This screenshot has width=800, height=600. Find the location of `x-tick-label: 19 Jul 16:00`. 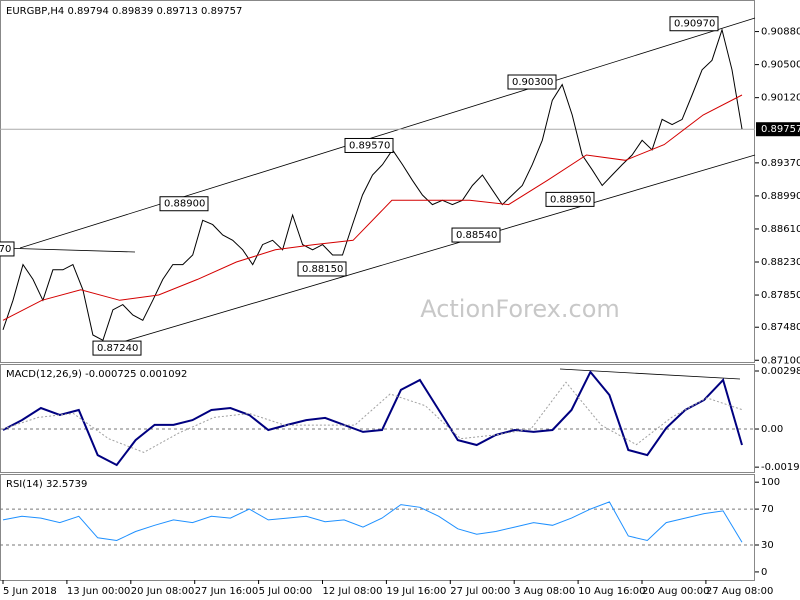

x-tick-label: 19 Jul 16:00 is located at coordinates (416, 591).